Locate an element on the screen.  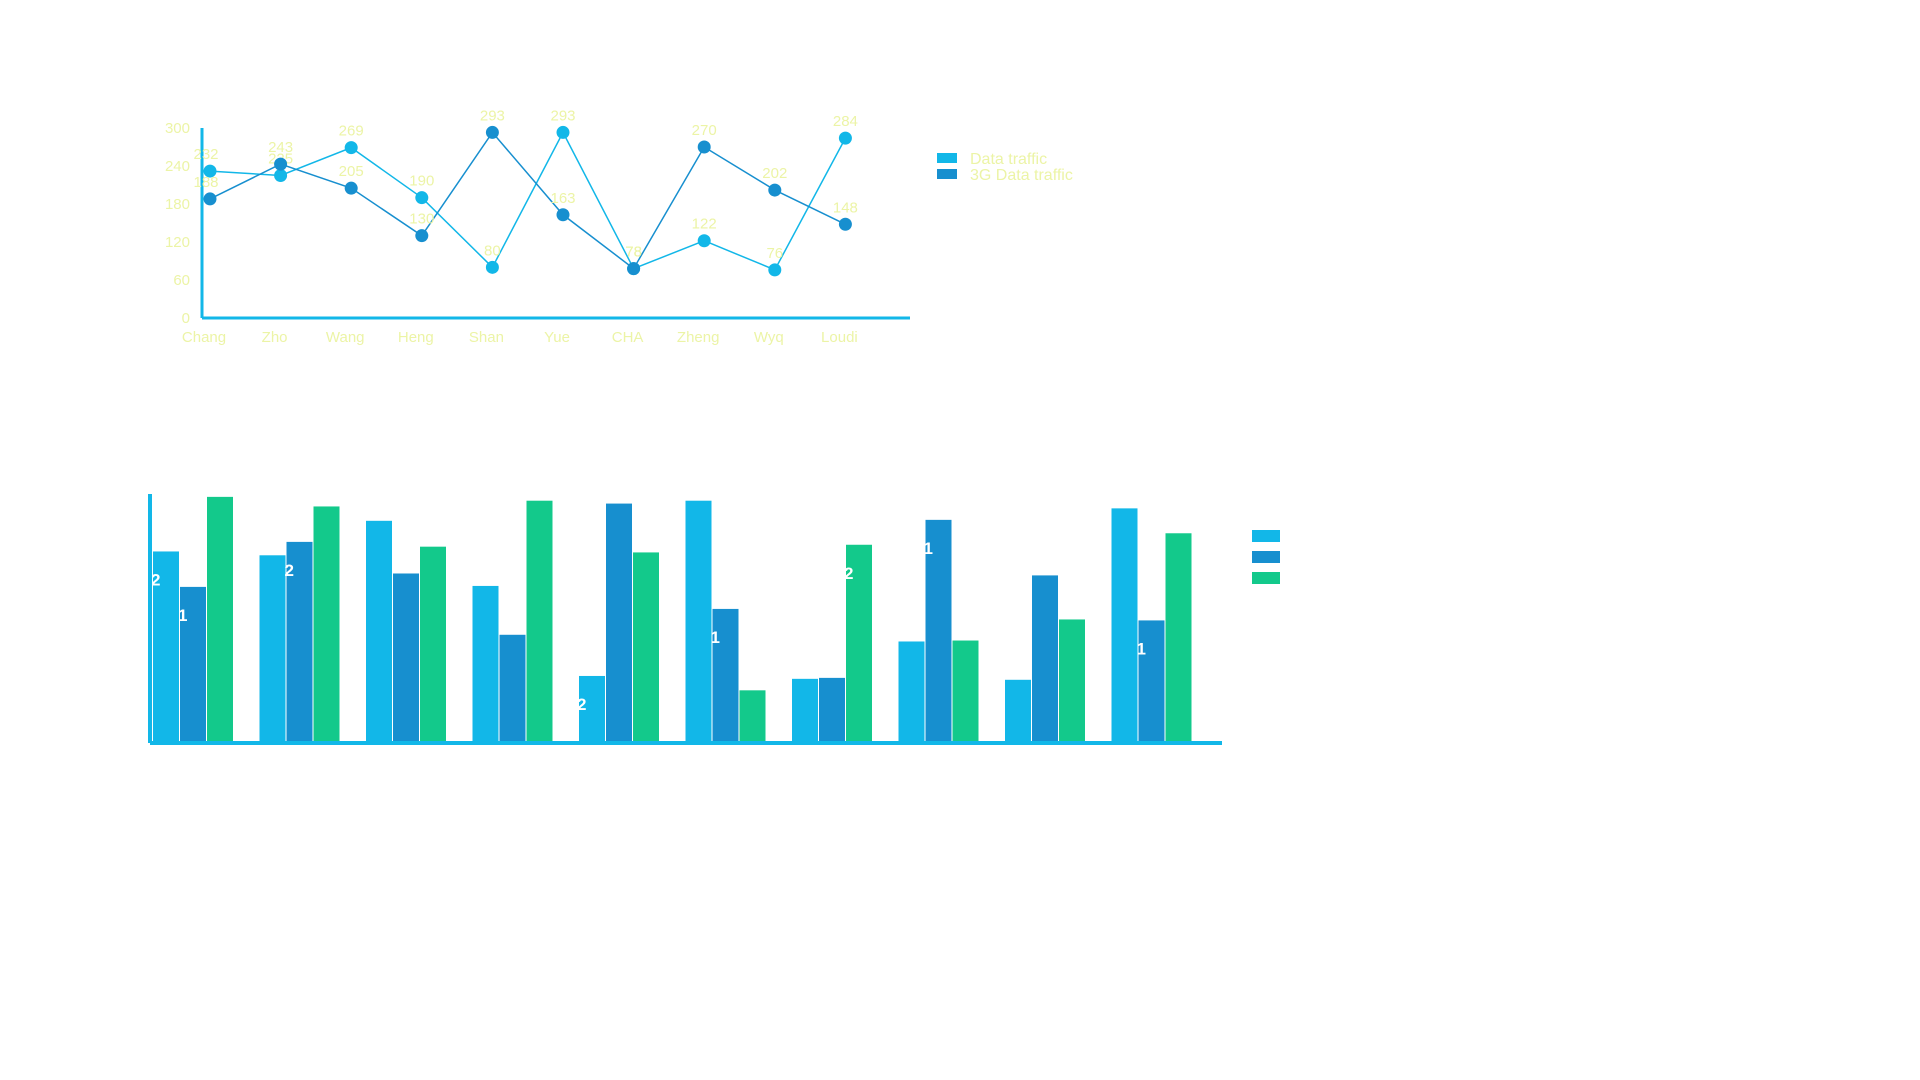
data-label: 205 is located at coordinates (351, 171).